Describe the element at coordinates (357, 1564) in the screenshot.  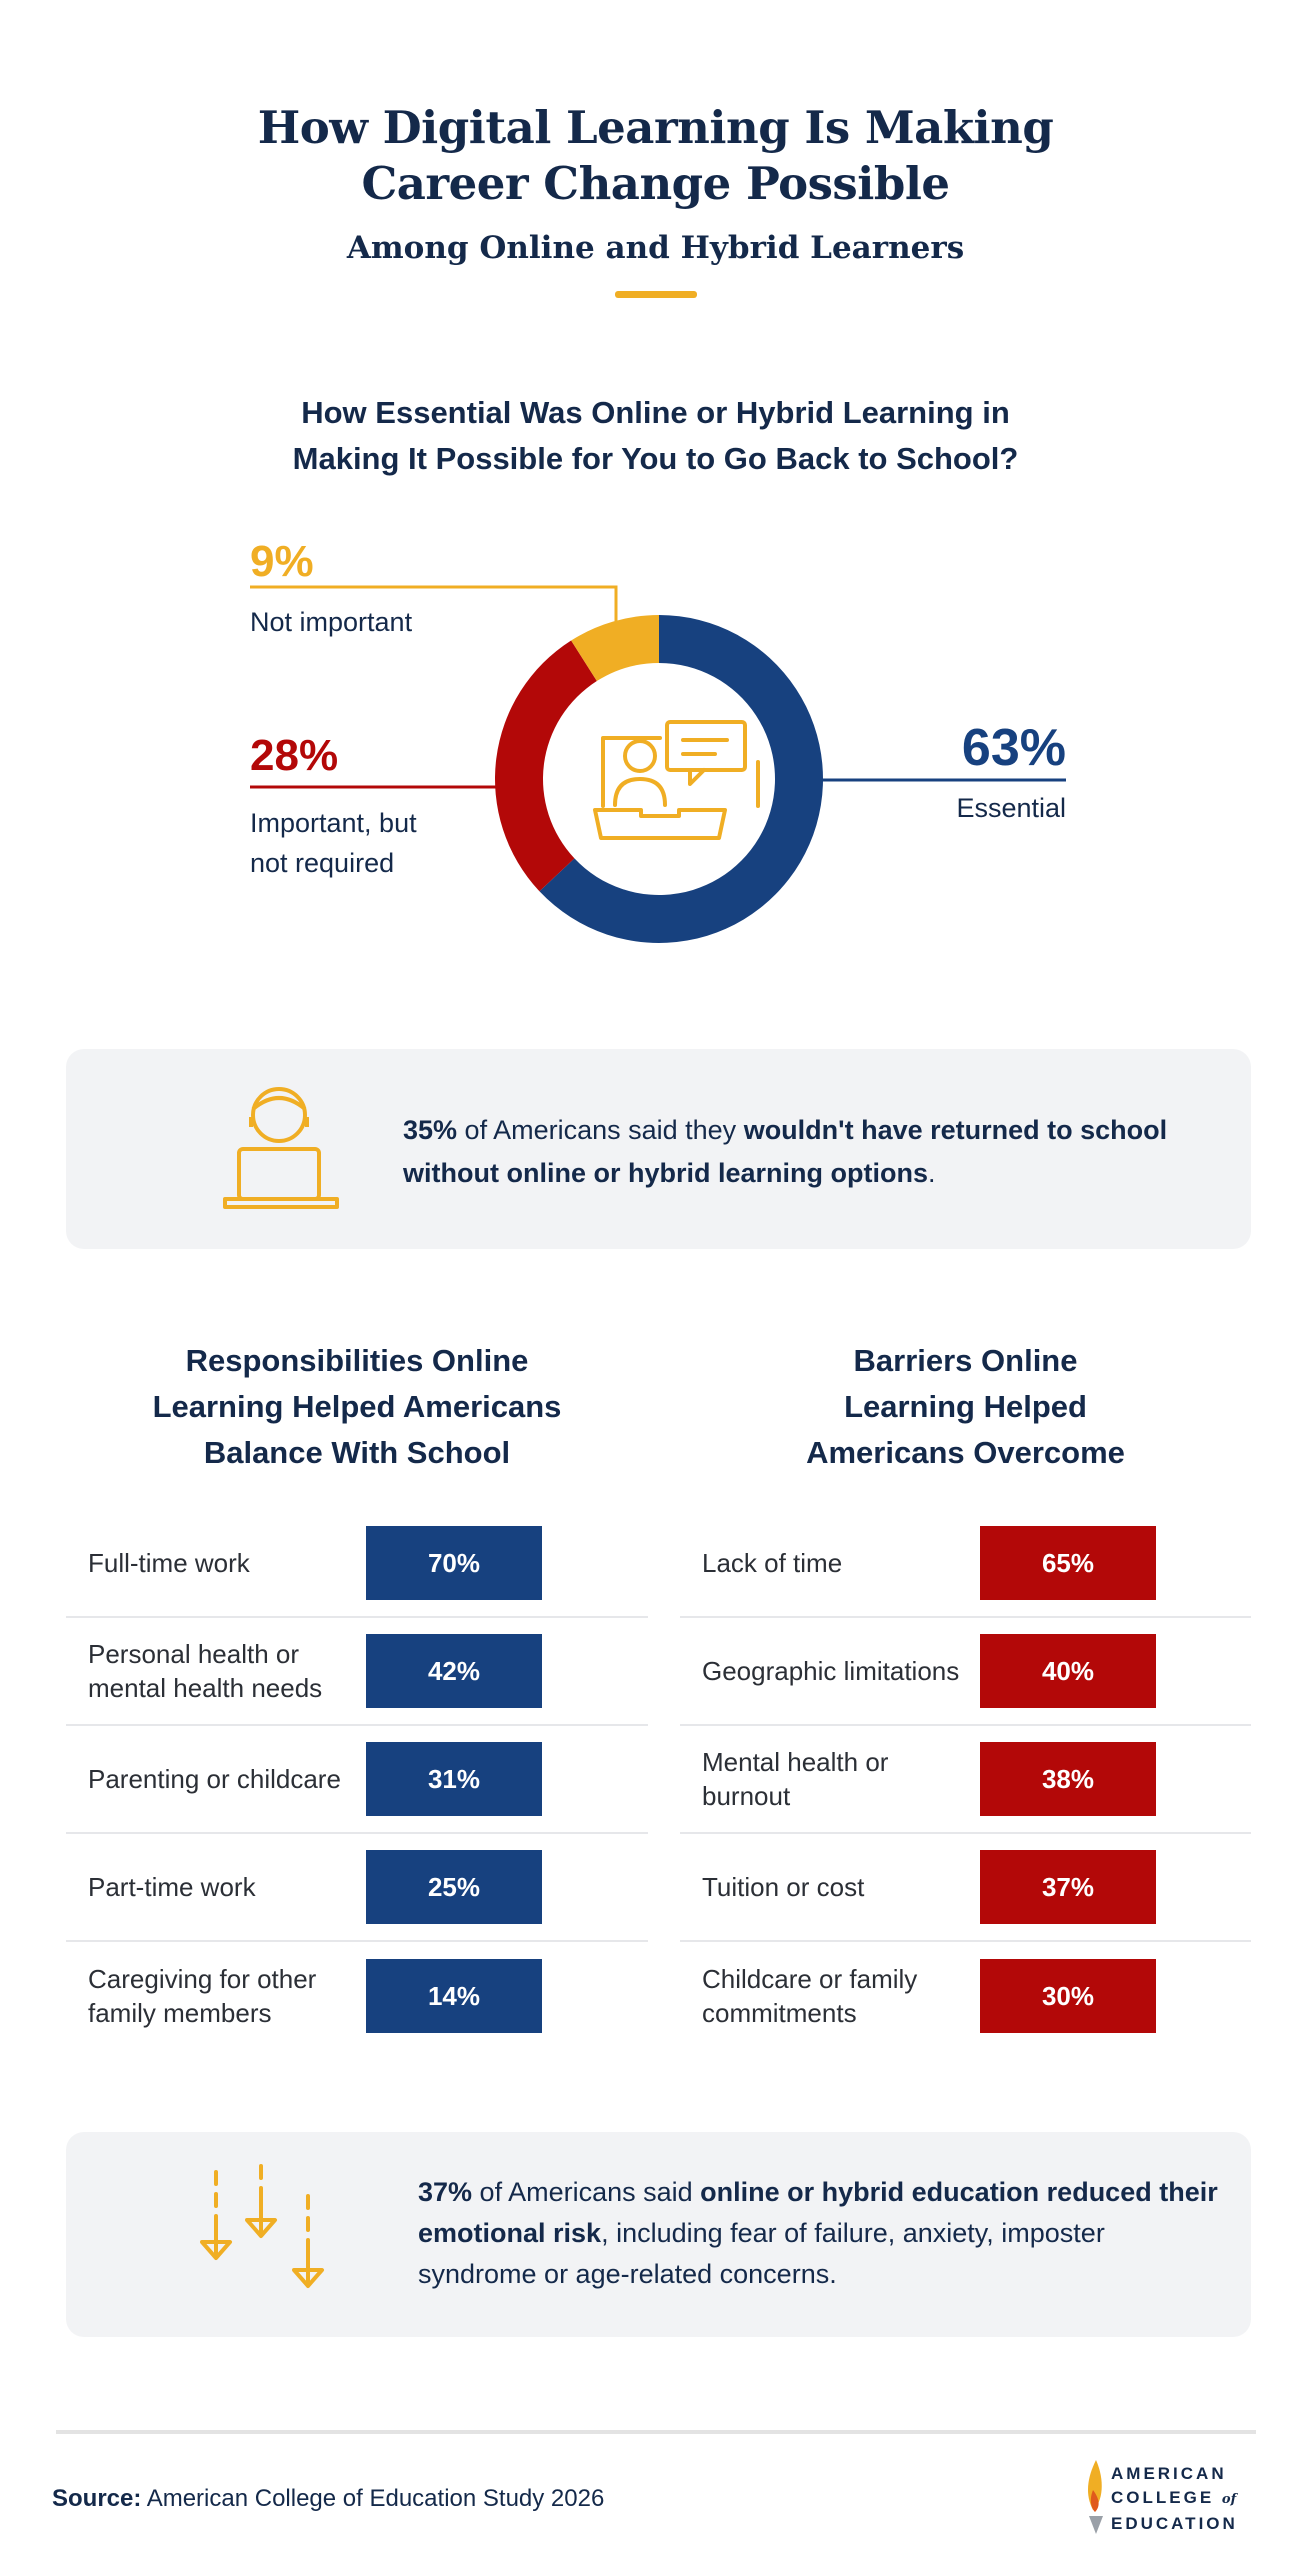
I see `responsibilities-row: Full-time work 70%` at that location.